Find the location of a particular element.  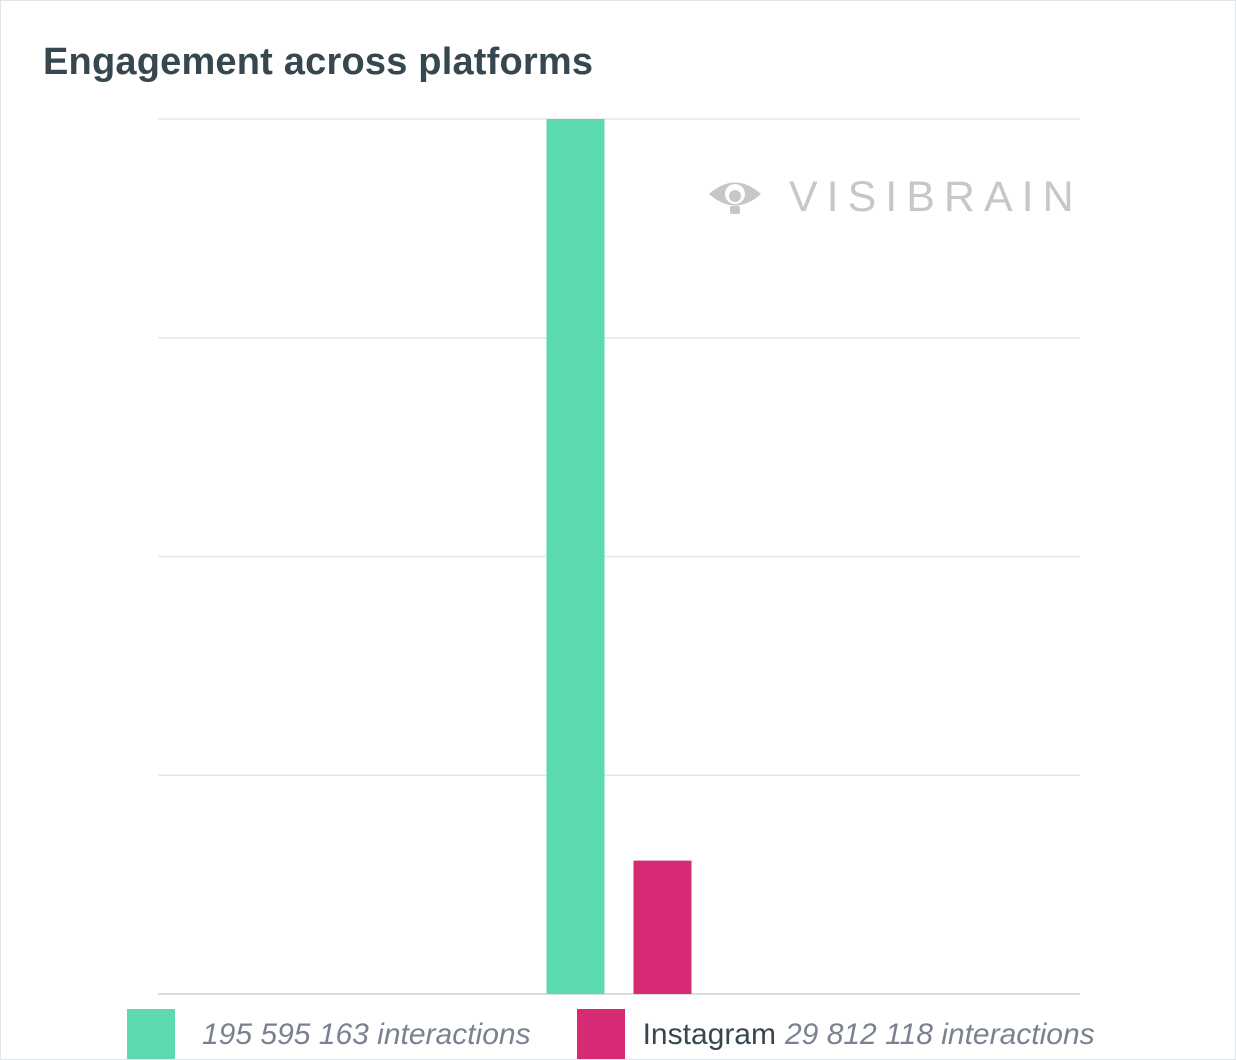

legend-value-1: 195 595 163 interactions is located at coordinates (366, 1034).